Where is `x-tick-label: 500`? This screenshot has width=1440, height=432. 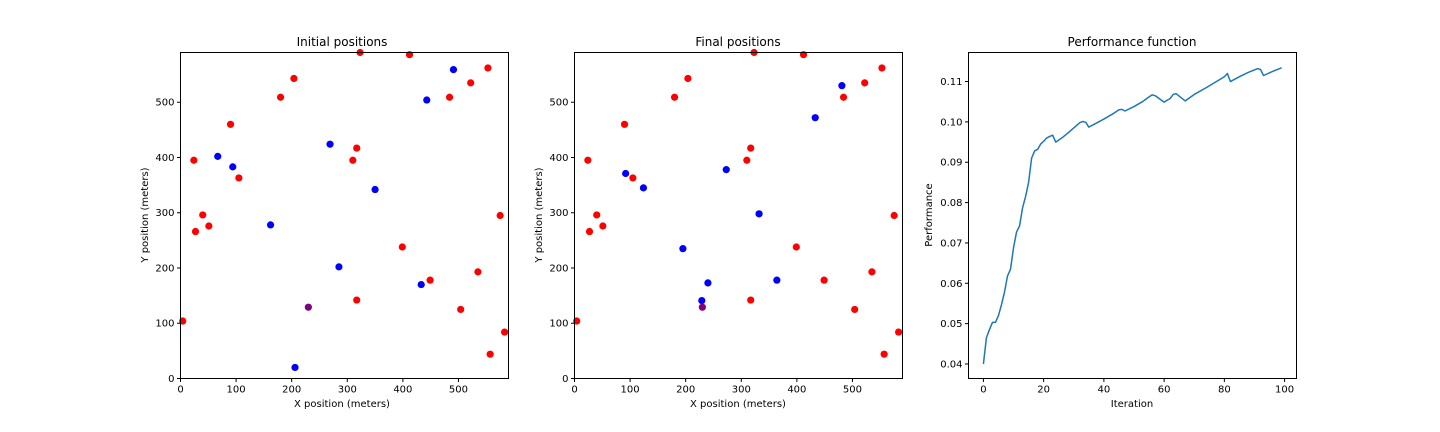 x-tick-label: 500 is located at coordinates (458, 390).